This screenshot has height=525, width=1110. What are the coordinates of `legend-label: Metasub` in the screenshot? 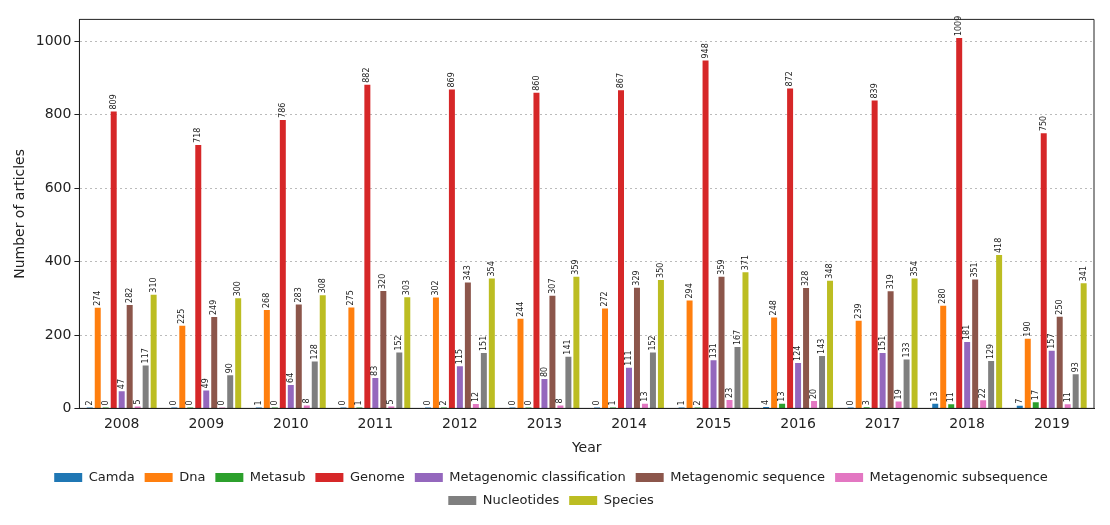 It's located at (277, 476).